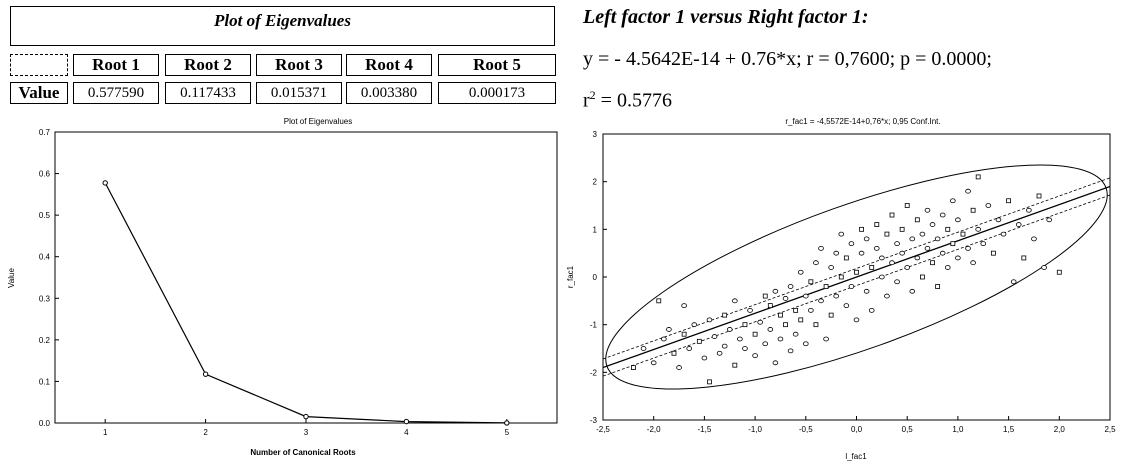 This screenshot has width=1123, height=464. What do you see at coordinates (1009, 429) in the screenshot?
I see `chart2-xtick-label: 1,5` at bounding box center [1009, 429].